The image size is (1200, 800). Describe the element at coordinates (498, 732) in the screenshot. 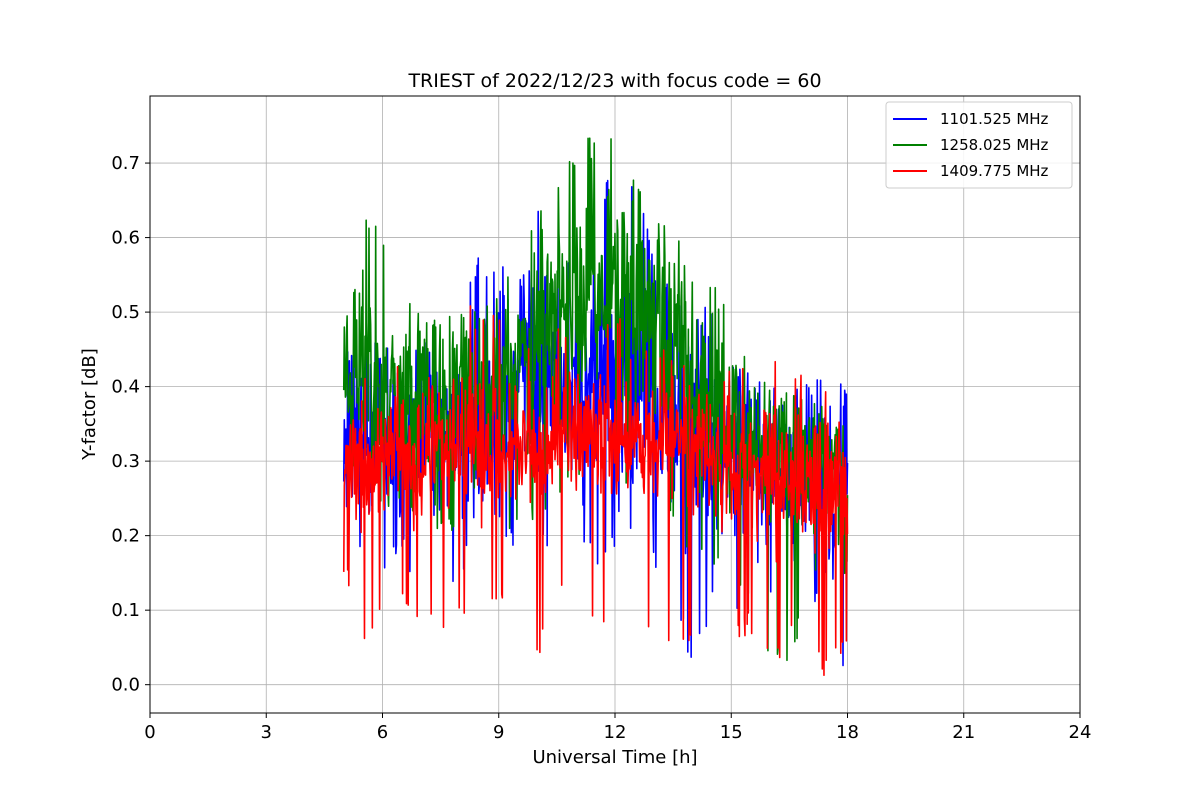

I see `x-tick-label: 9` at that location.